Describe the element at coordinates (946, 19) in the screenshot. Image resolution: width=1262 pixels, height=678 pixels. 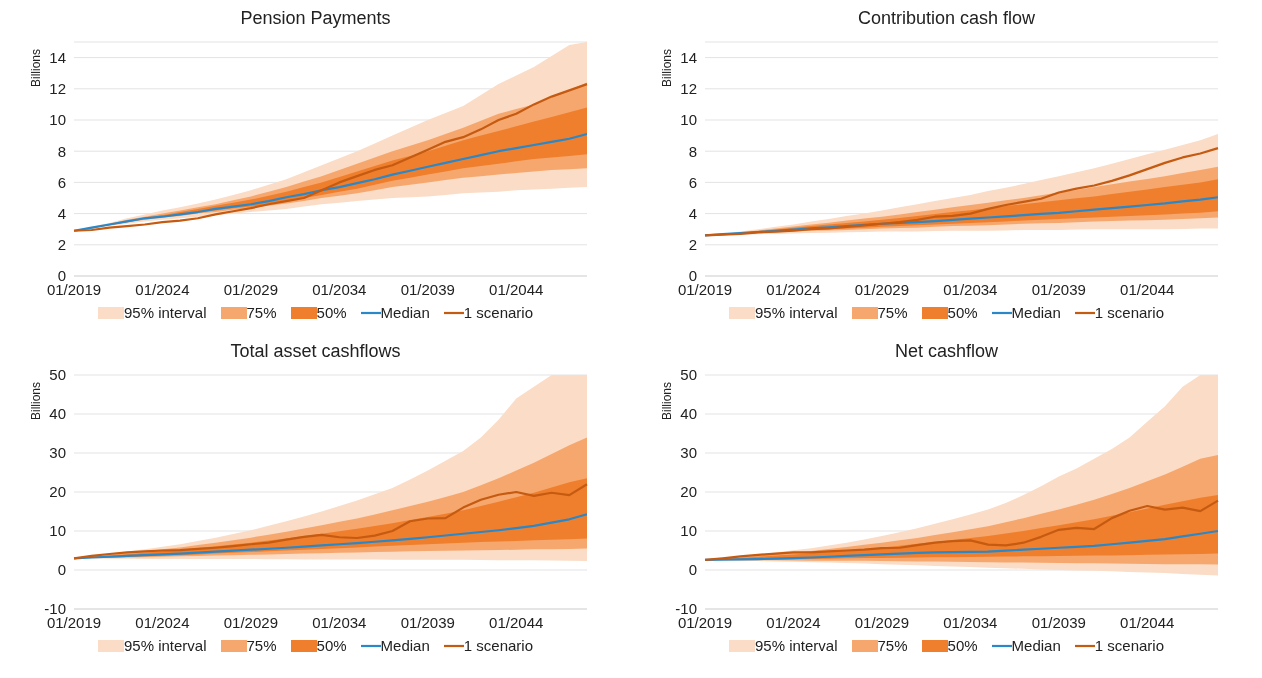
I see `chart-title: Contribution cash flow` at that location.